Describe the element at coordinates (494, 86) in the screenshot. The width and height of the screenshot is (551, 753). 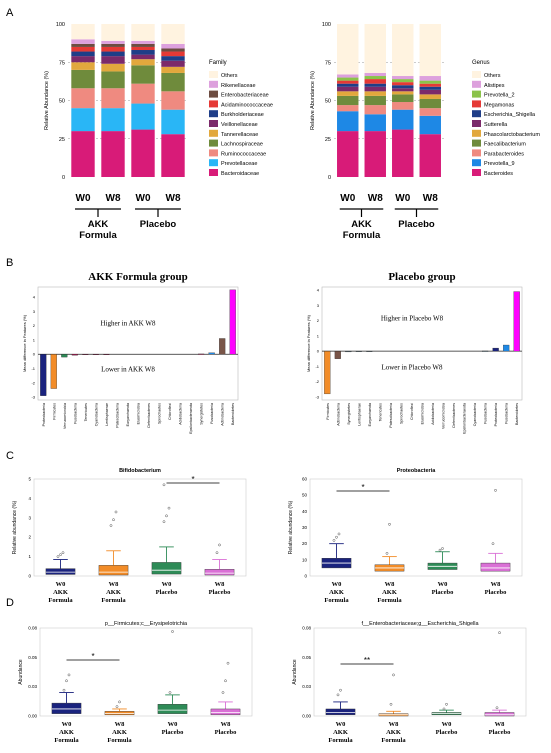
I see `legend-entry: Alistipes` at that location.